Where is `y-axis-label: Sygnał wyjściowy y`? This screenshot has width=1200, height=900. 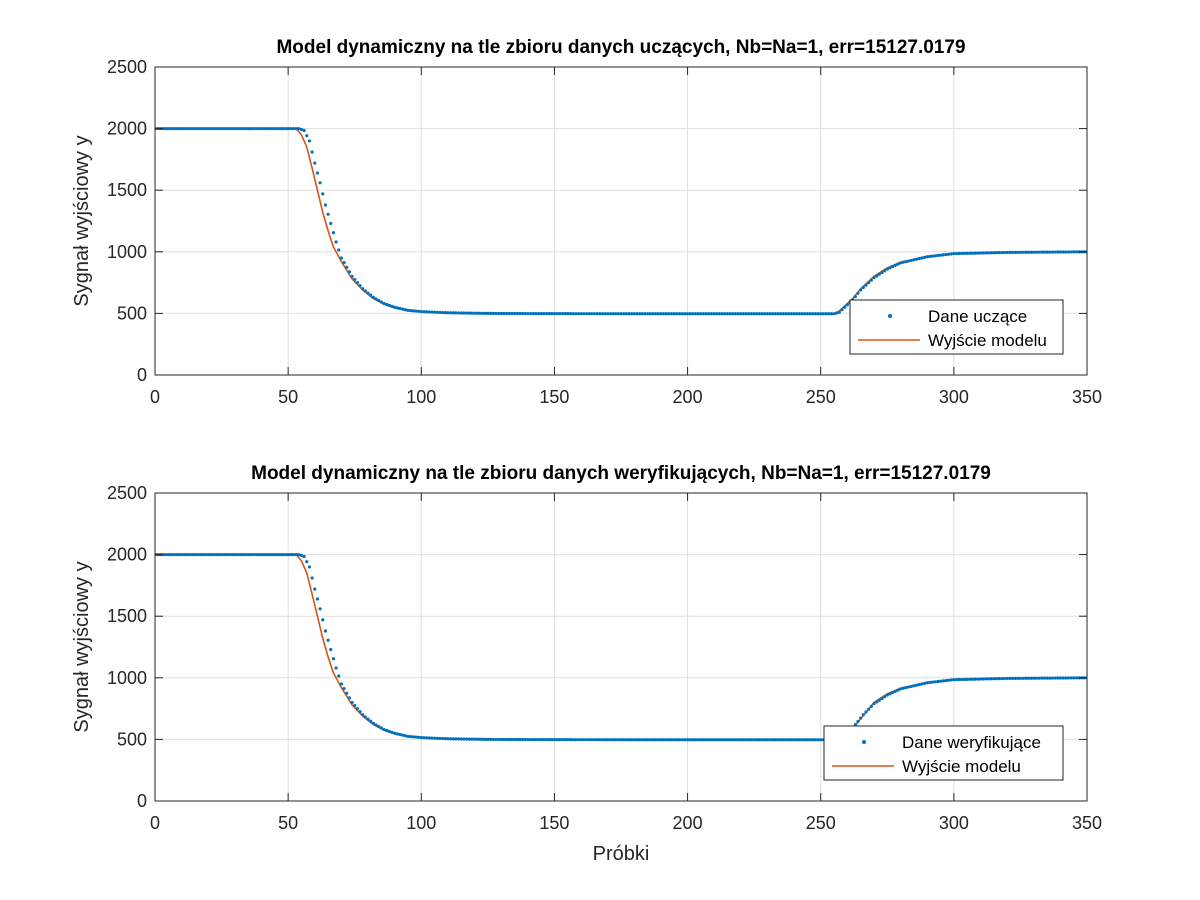 y-axis-label: Sygnał wyjściowy y is located at coordinates (82, 646).